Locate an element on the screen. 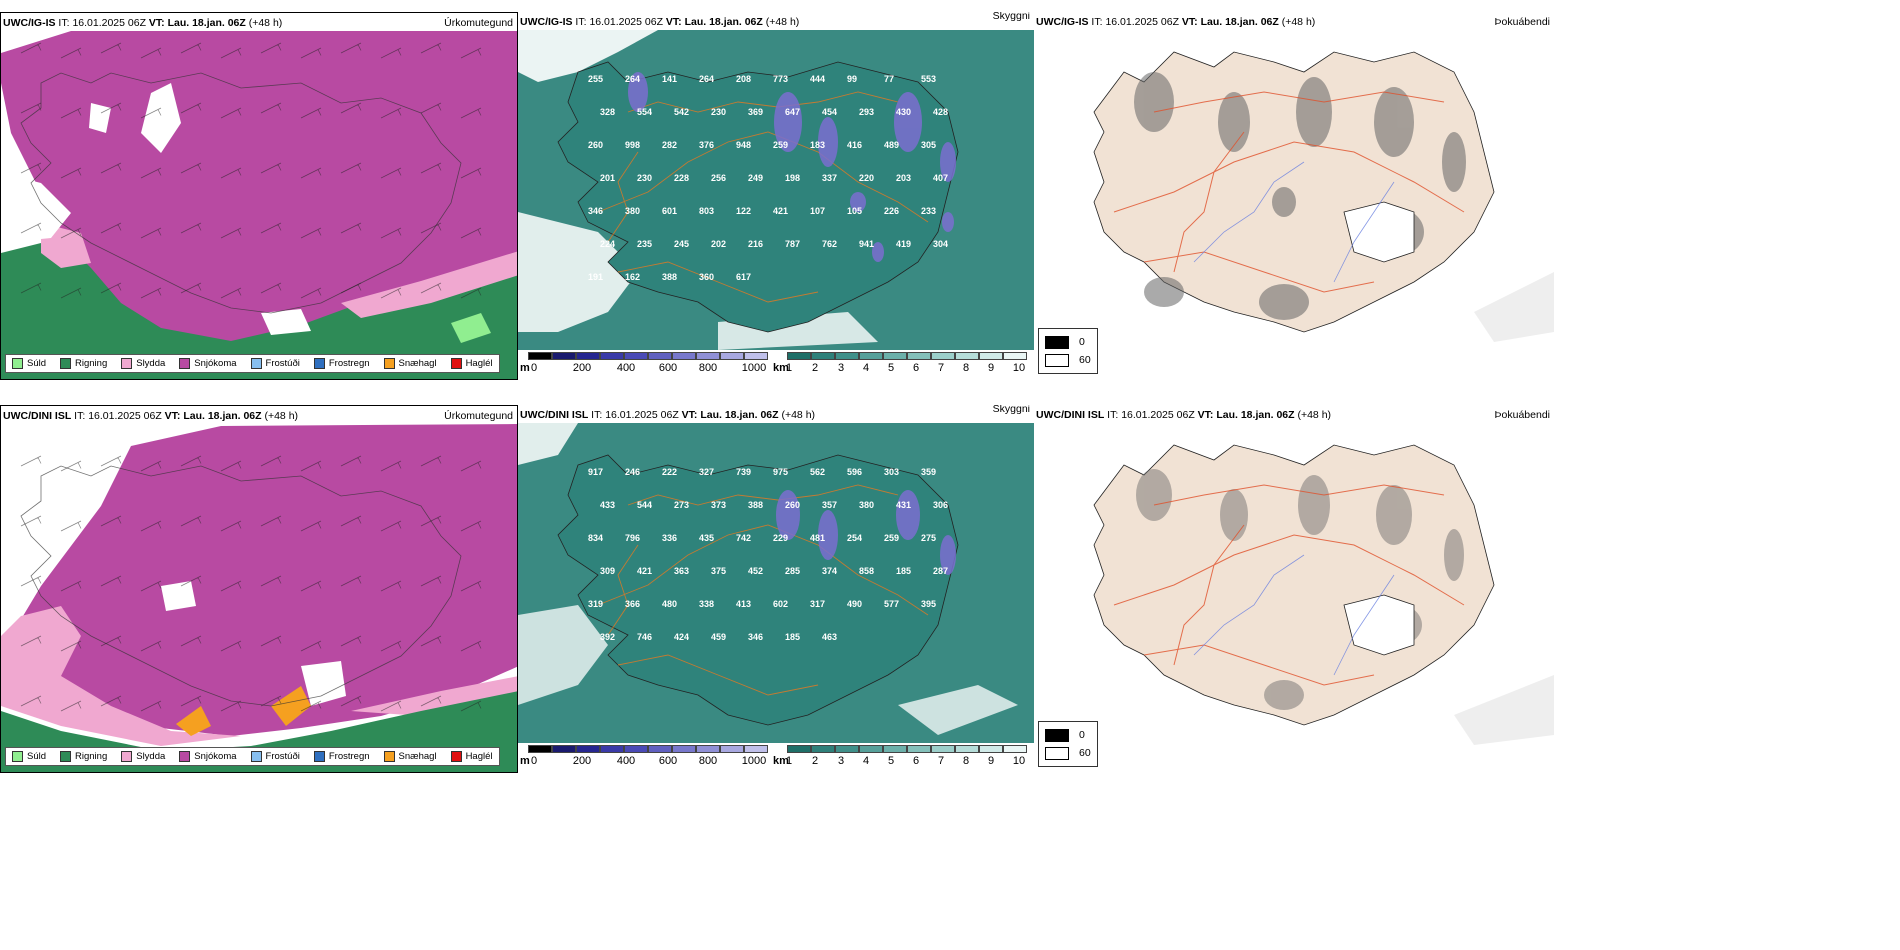 The height and width of the screenshot is (950, 1900). elevation-label: 366 is located at coordinates (632, 604).